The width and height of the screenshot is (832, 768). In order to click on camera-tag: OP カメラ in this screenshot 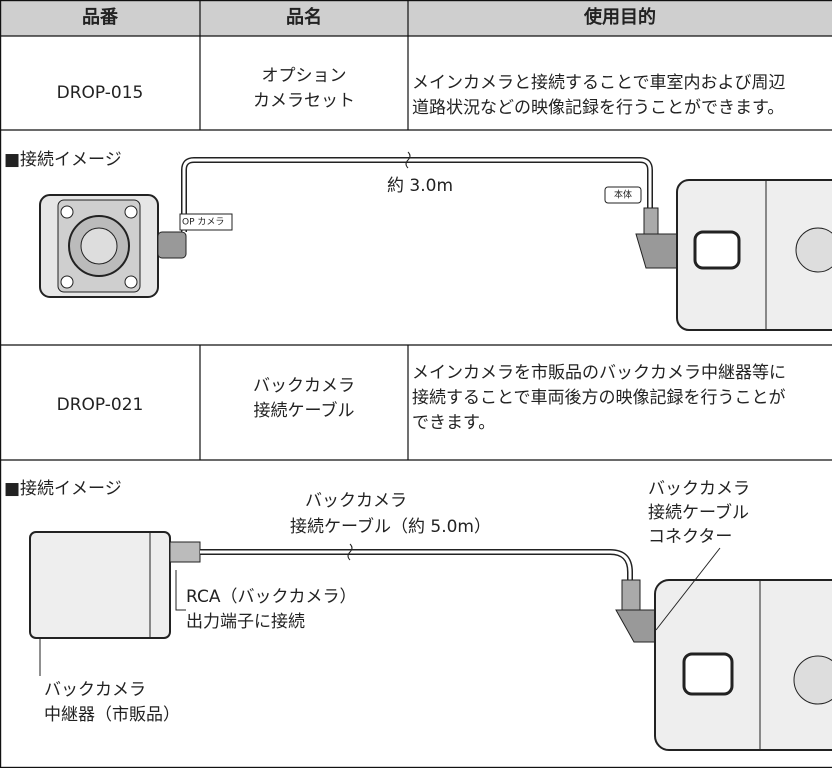, I will do `click(203, 222)`.